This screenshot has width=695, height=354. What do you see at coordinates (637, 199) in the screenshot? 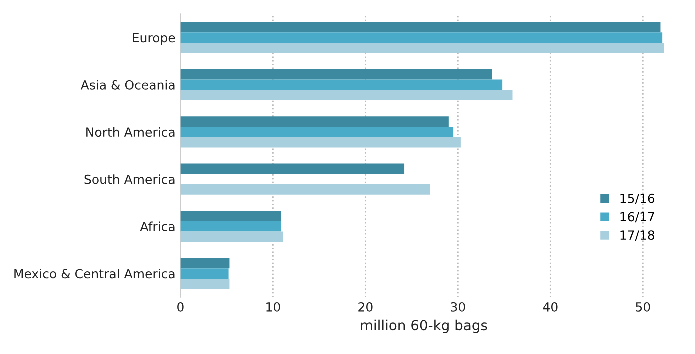
I see `legend-label: 15/16` at bounding box center [637, 199].